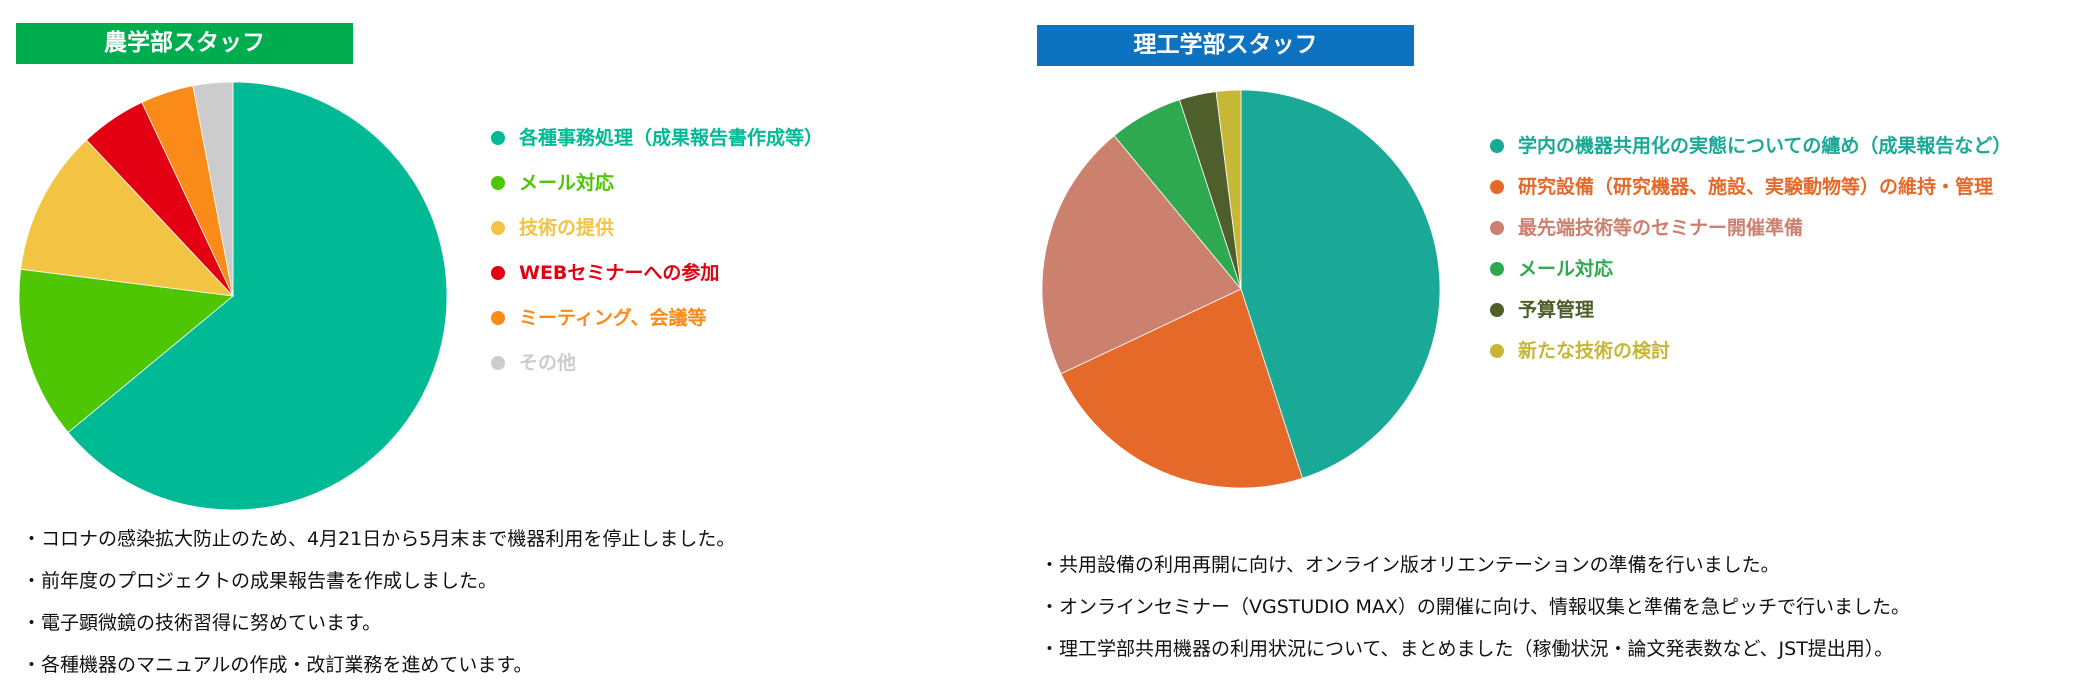 This screenshot has height=700, width=2100. Describe the element at coordinates (184, 43) in the screenshot. I see `panel-title: 農学部スタッフ` at that location.